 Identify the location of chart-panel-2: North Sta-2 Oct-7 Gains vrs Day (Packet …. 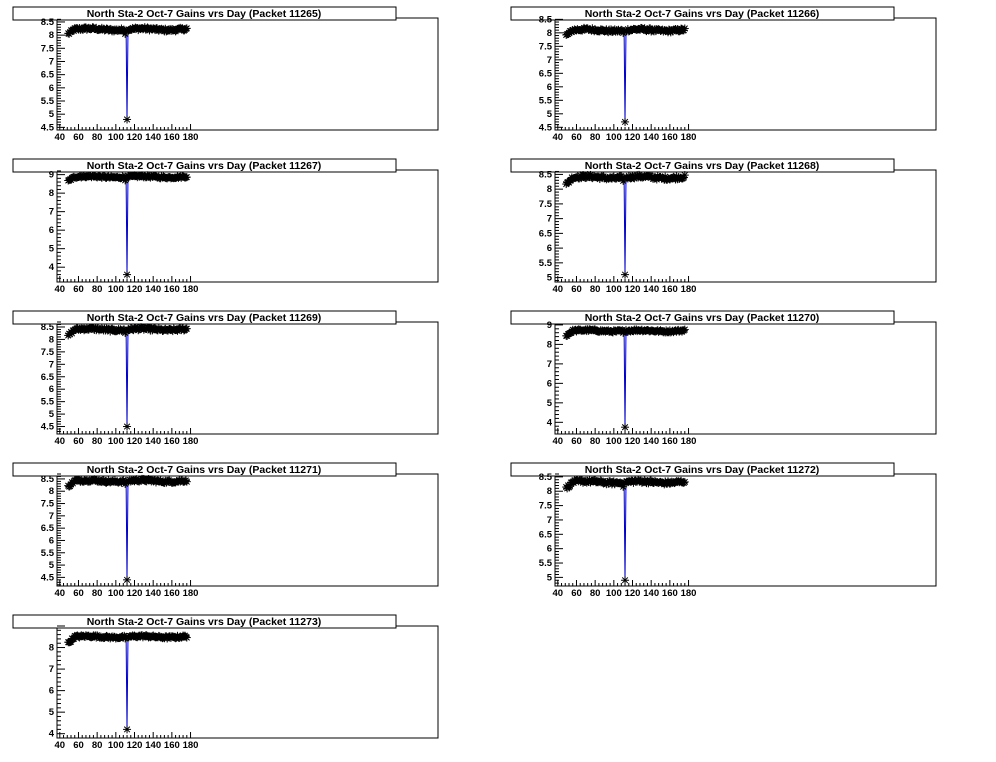
(723, 74).